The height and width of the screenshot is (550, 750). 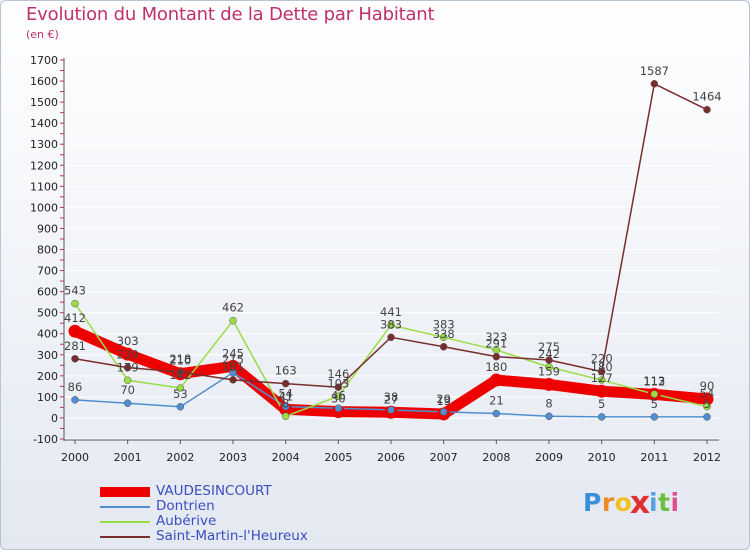 What do you see at coordinates (549, 354) in the screenshot?
I see `data-label: 242` at bounding box center [549, 354].